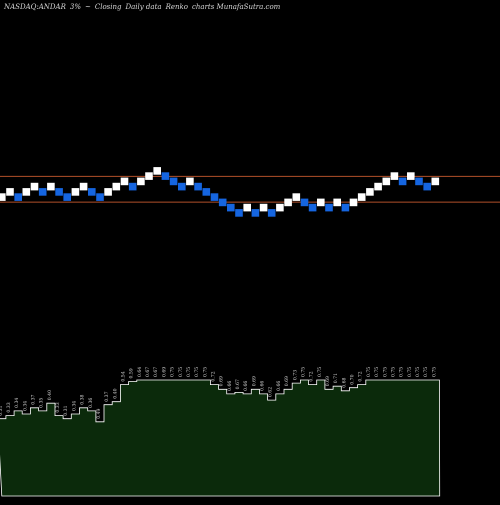 The width and height of the screenshot is (500, 505). What do you see at coordinates (75, 7) in the screenshot?
I see `pct-label: 3%` at bounding box center [75, 7].